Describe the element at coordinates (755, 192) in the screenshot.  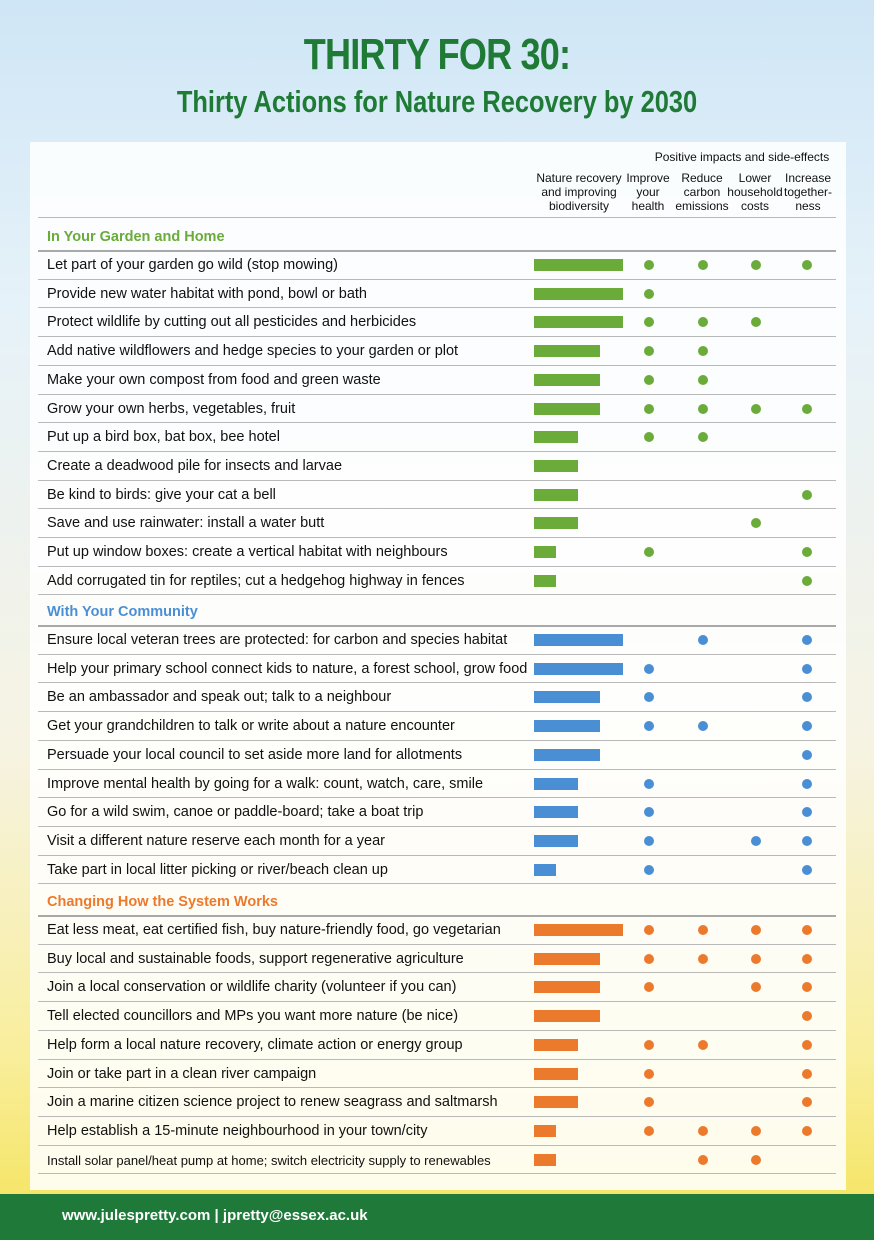
I see `column-header-costs: Lower household costs` at that location.